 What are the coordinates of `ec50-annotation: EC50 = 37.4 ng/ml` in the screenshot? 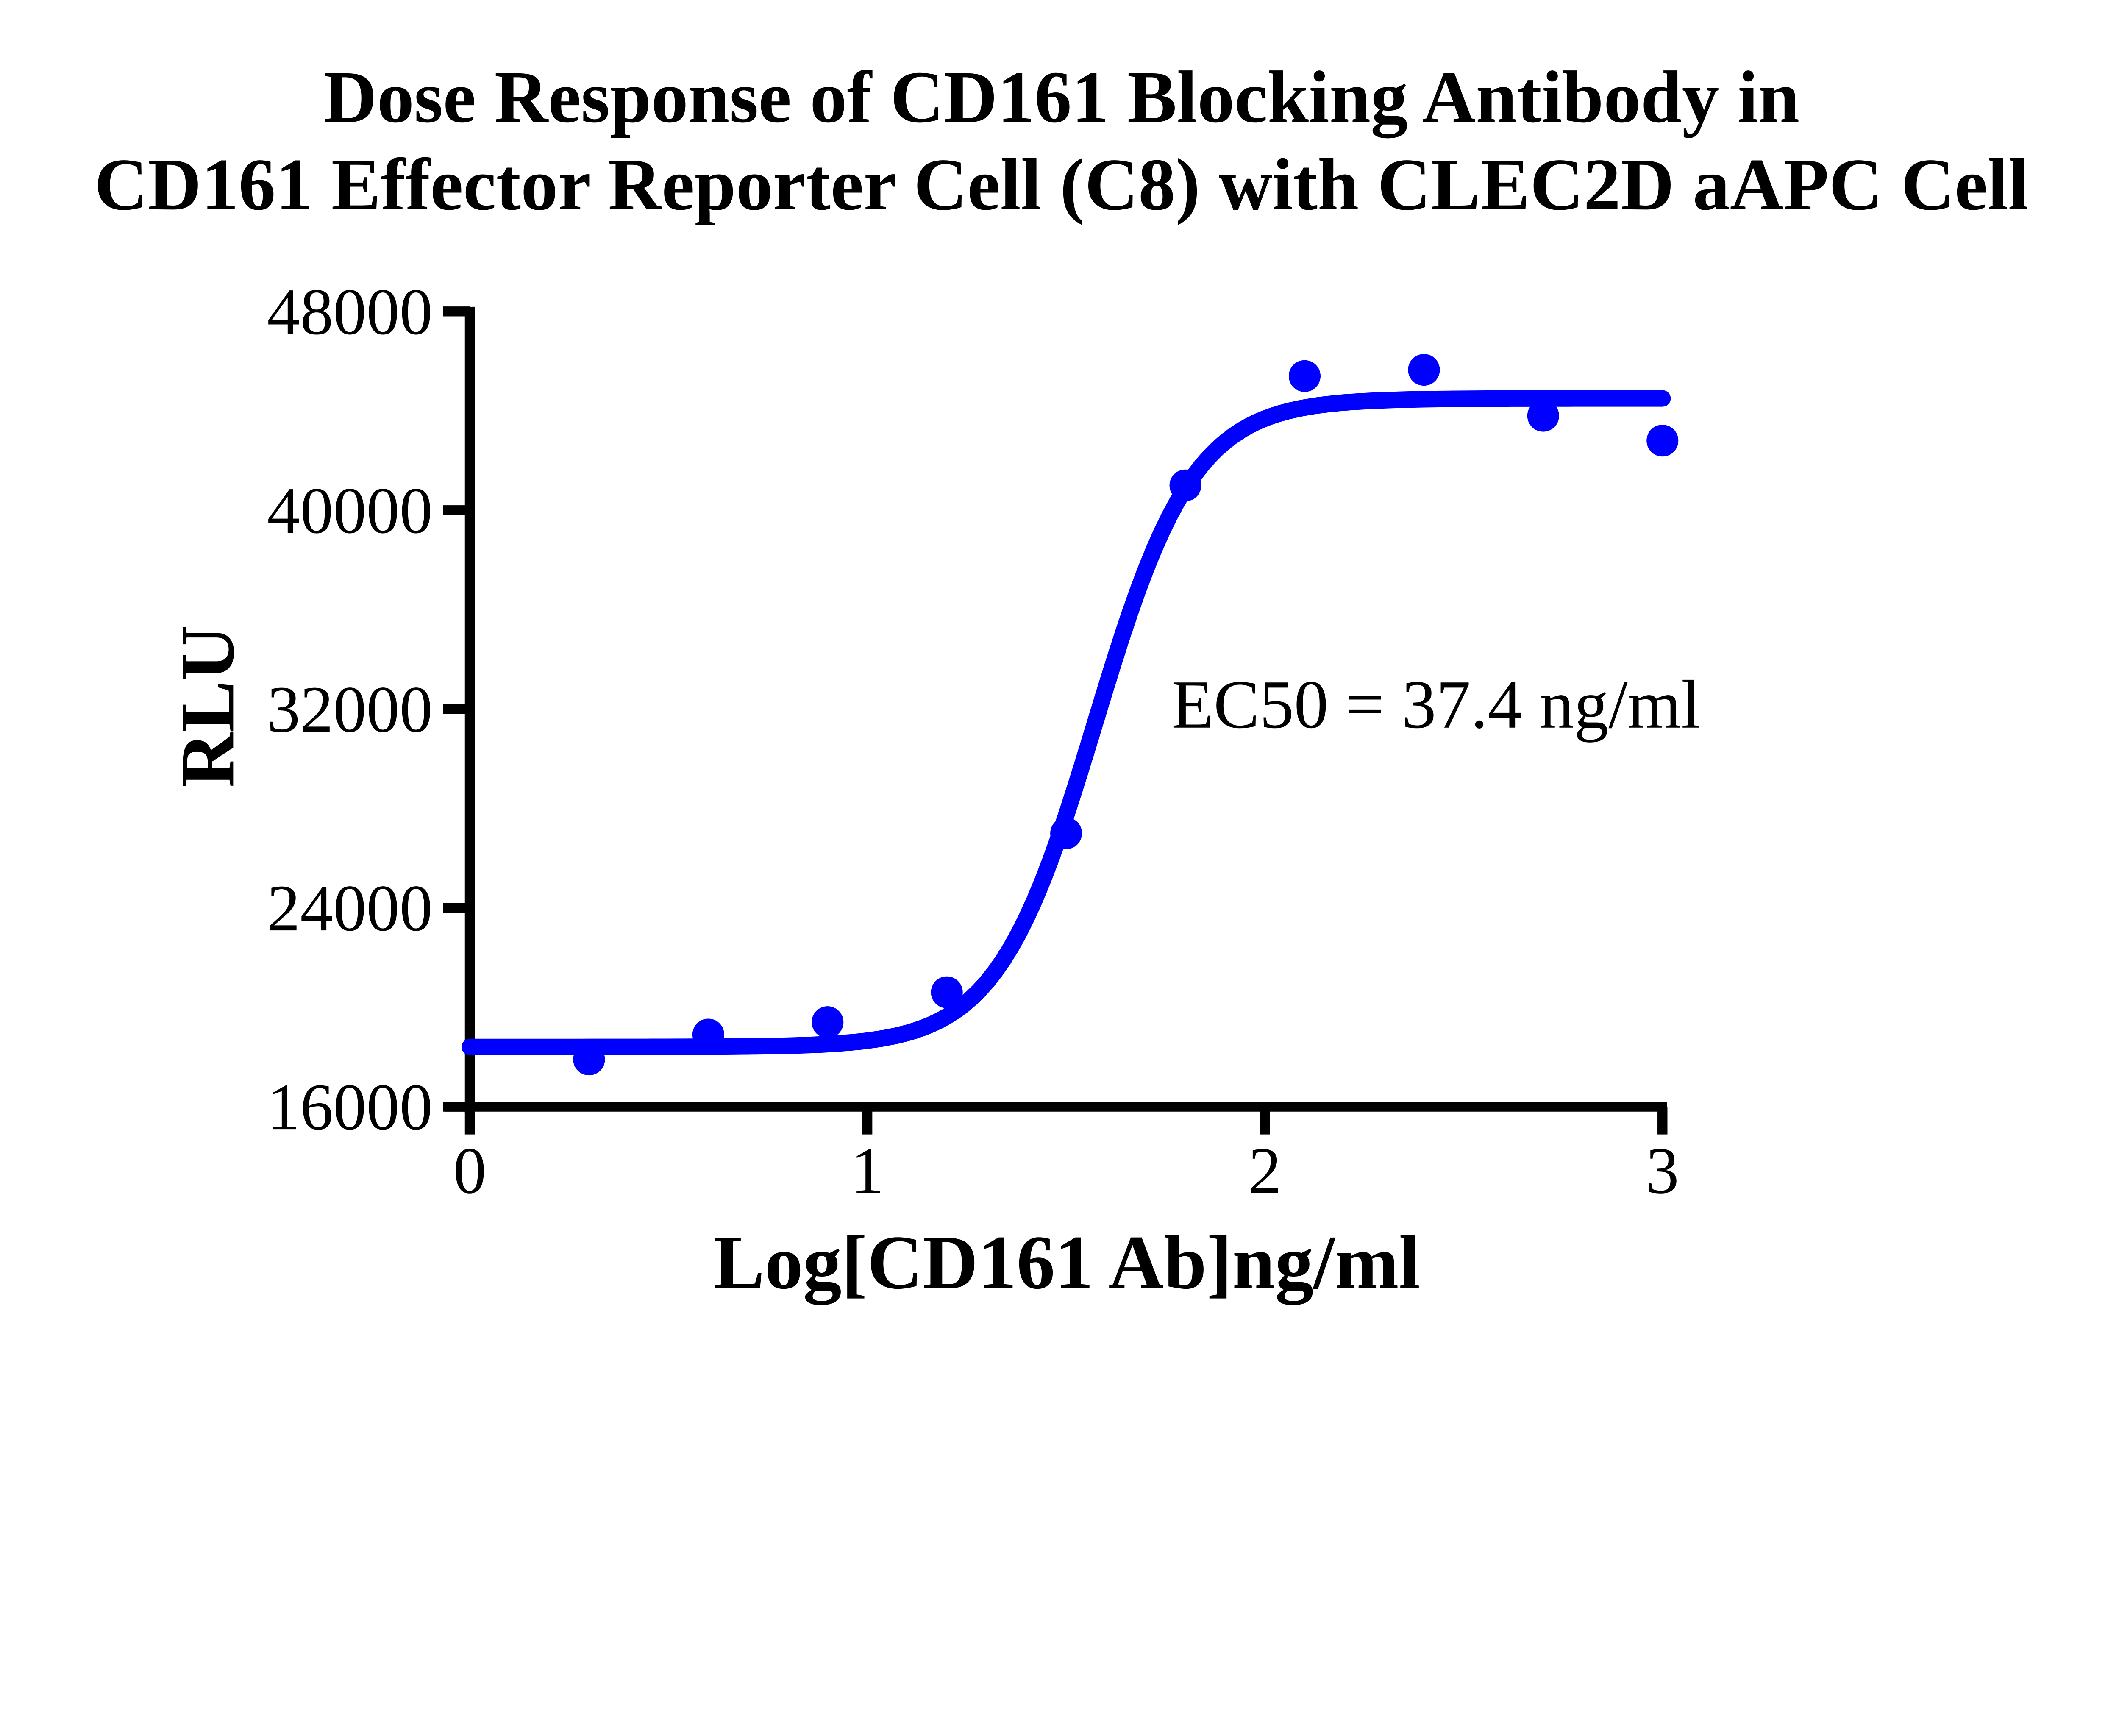 It's located at (1436, 705).